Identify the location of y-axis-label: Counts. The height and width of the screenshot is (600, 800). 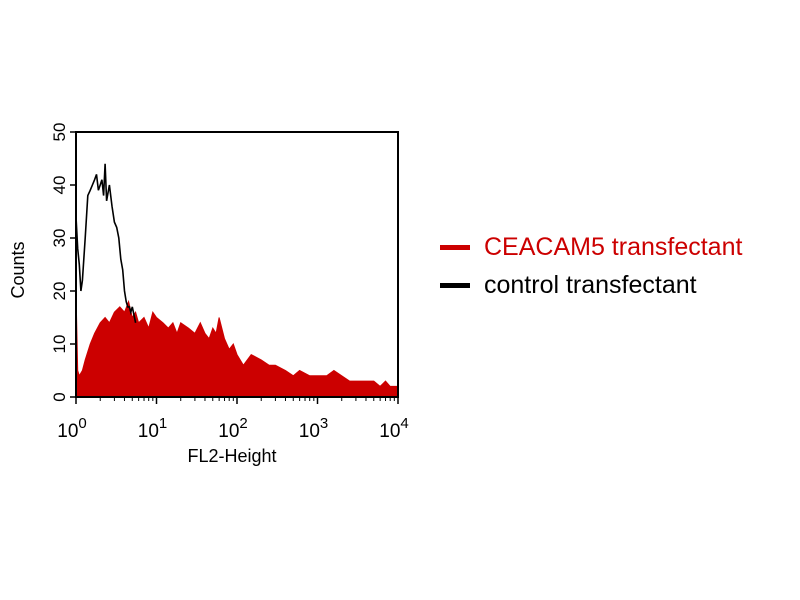
(18, 269).